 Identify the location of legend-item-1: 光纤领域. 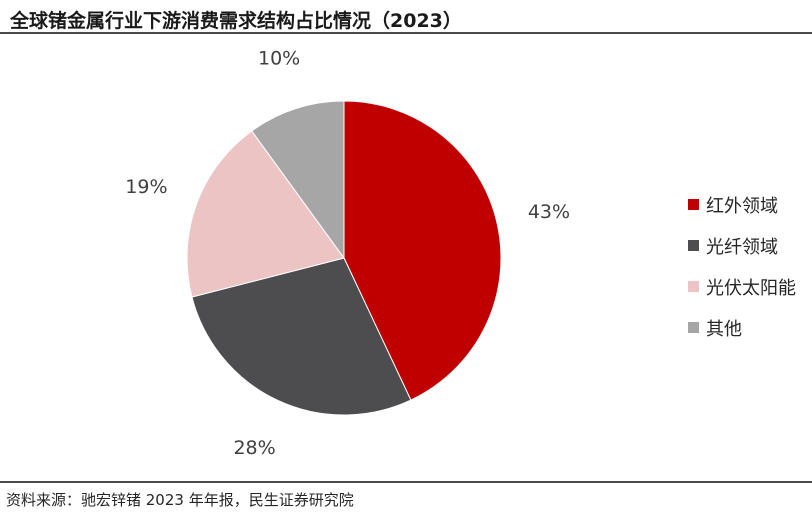
(742, 245).